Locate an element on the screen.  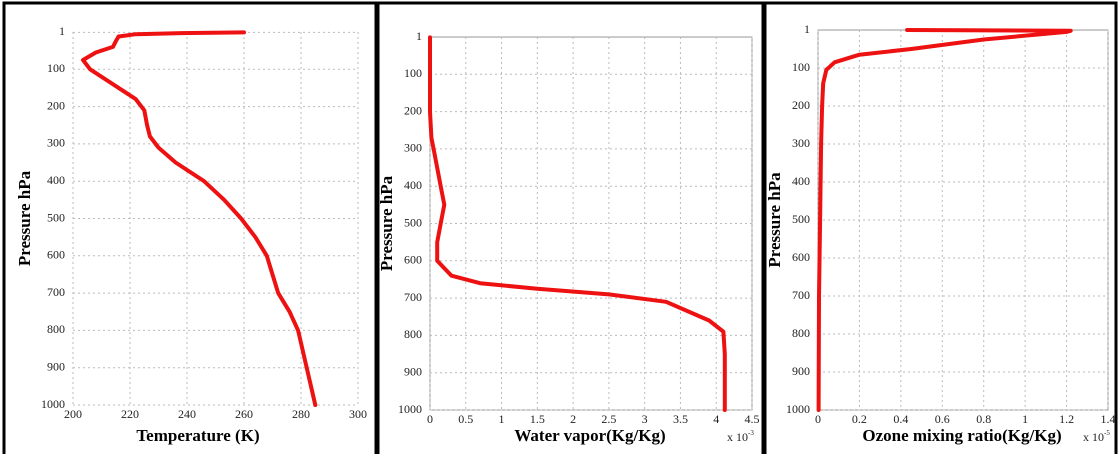
axis-multiplier: x 10-3 is located at coordinates (740, 436).